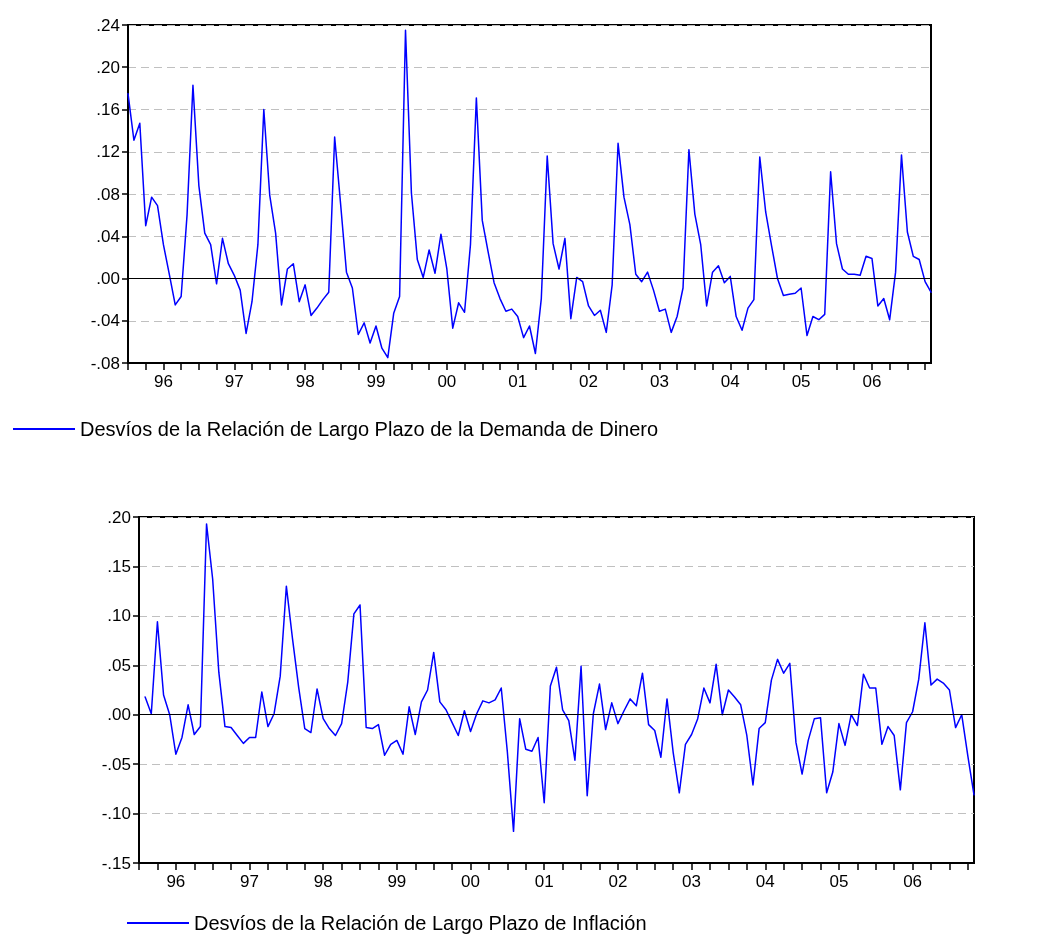  I want to click on y-tick-label: -.10, so click(116, 814).